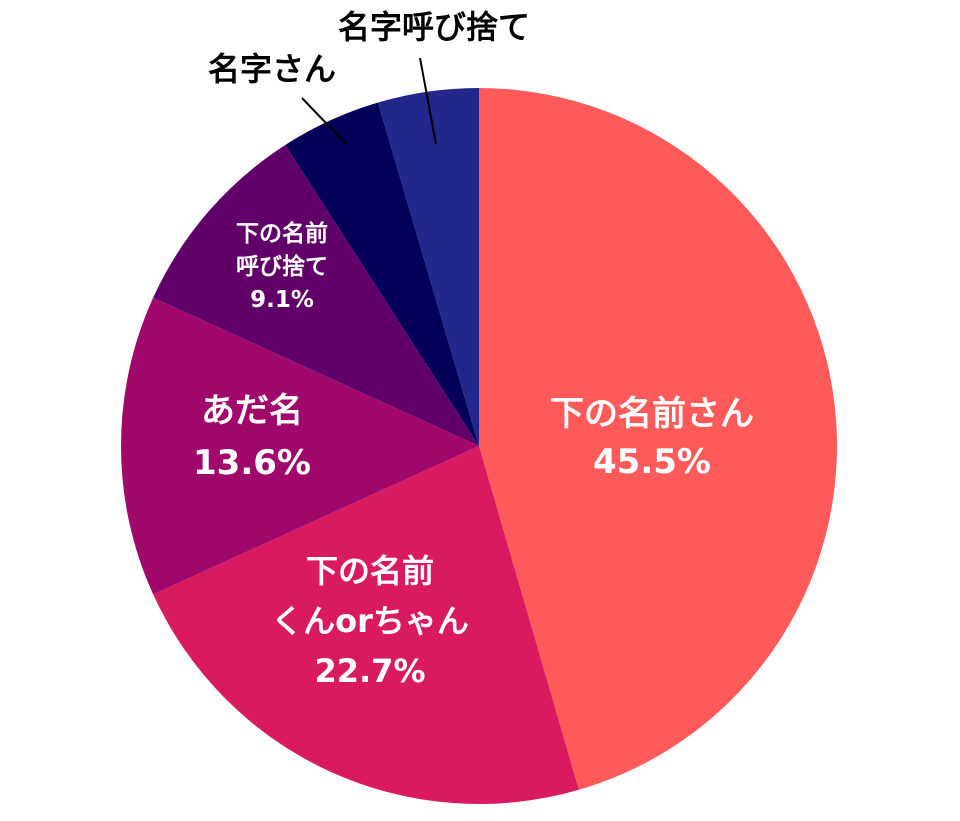 The image size is (960, 821). Describe the element at coordinates (252, 411) in the screenshot. I see `slice-name-line: あだ名` at that location.